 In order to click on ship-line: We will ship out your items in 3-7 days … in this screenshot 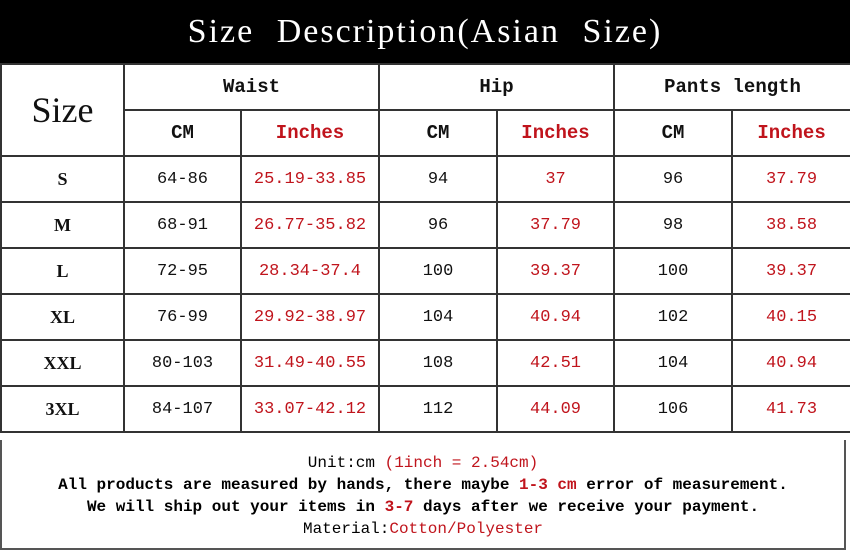, I will do `click(423, 507)`.